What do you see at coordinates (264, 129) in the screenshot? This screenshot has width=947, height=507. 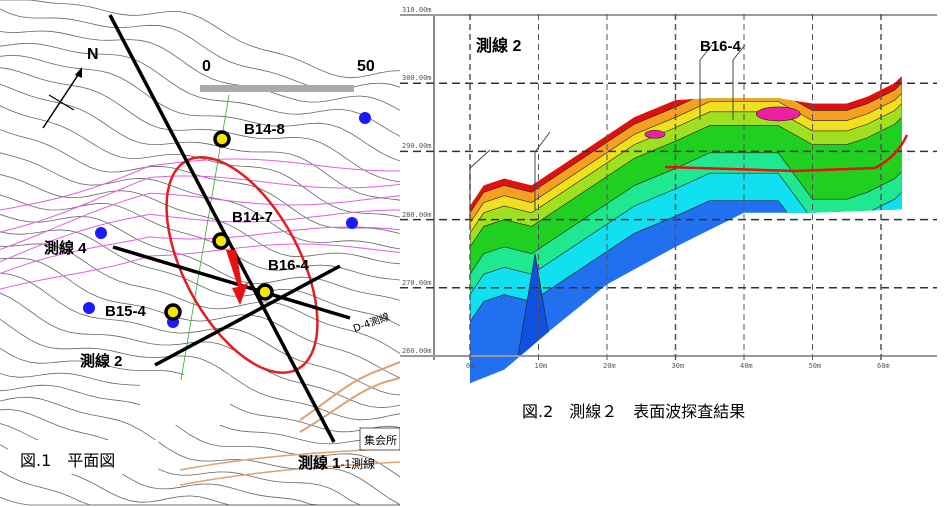 I see `borehole-label-b14-8: B14-8` at bounding box center [264, 129].